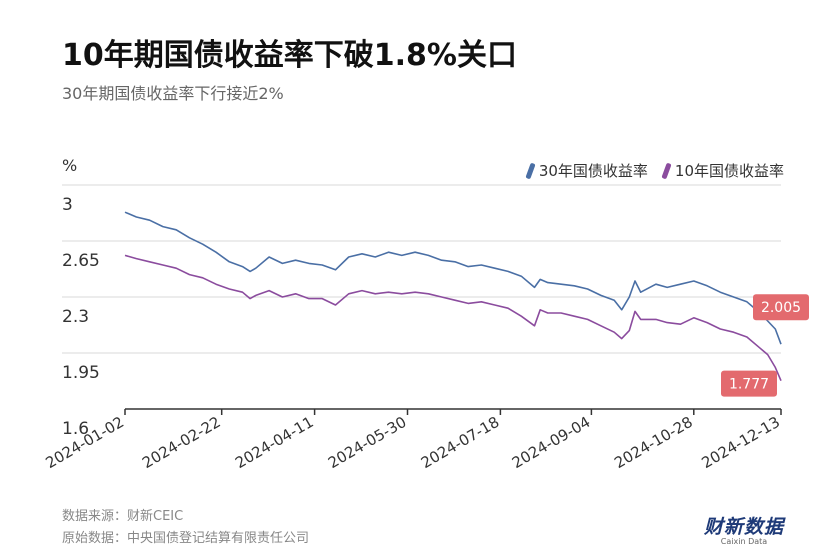 The height and width of the screenshot is (560, 840). Describe the element at coordinates (729, 171) in the screenshot. I see `legend-label-10y: 10年国债收益率` at that location.